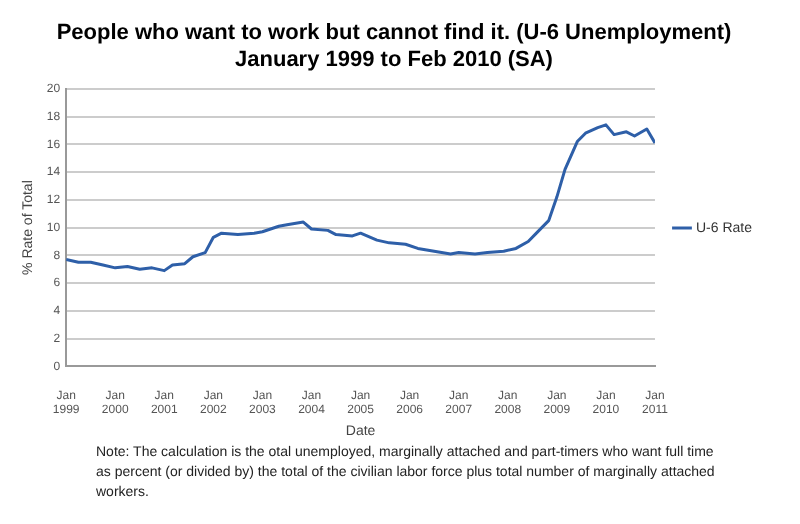  What do you see at coordinates (394, 33) in the screenshot?
I see `chart-title: People who want to work but cannot find it. (U-6 Unemployment)` at bounding box center [394, 33].